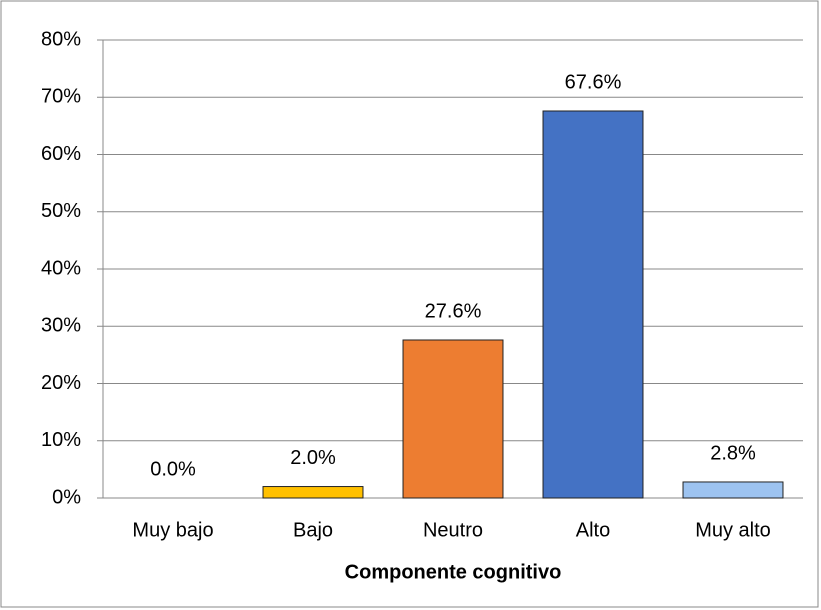 This screenshot has height=610, width=821. I want to click on value-label: 67.6%, so click(593, 82).